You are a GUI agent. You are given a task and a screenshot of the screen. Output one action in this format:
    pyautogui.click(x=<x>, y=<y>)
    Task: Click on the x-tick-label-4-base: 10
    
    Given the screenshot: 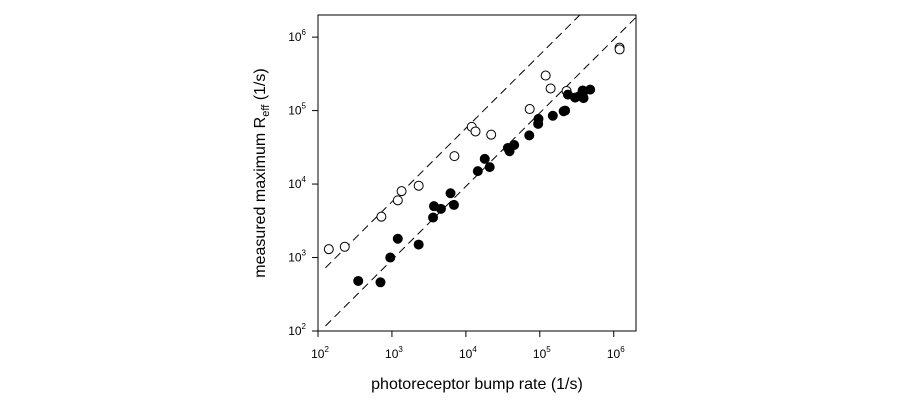 What is the action you would take?
    pyautogui.click(x=614, y=354)
    